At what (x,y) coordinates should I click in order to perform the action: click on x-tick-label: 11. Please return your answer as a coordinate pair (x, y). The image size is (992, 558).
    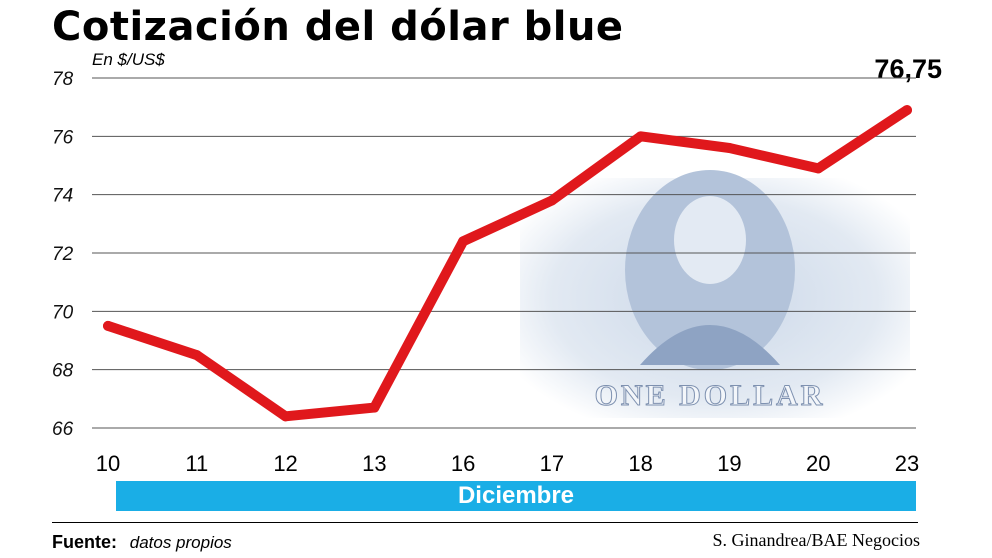
    Looking at the image, I should click on (196, 463).